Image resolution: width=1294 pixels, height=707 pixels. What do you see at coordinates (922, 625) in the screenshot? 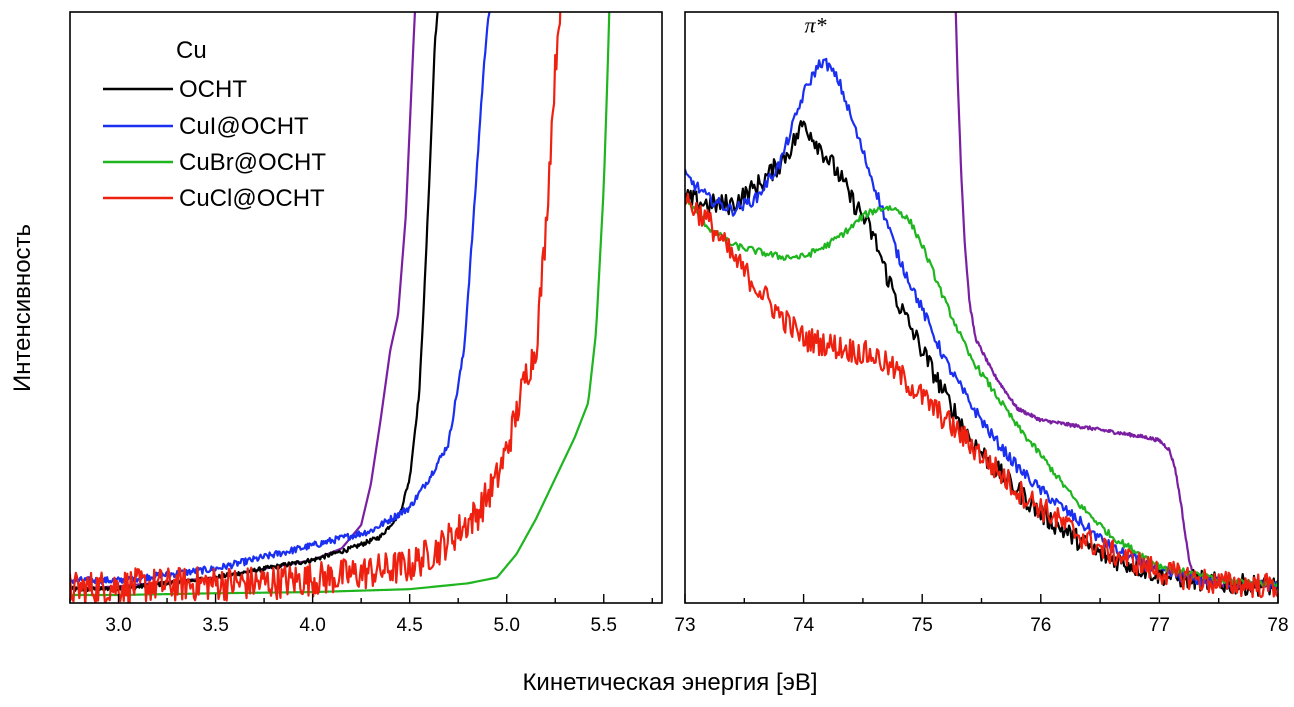
I see `x-tick-label-right: 75` at bounding box center [922, 625].